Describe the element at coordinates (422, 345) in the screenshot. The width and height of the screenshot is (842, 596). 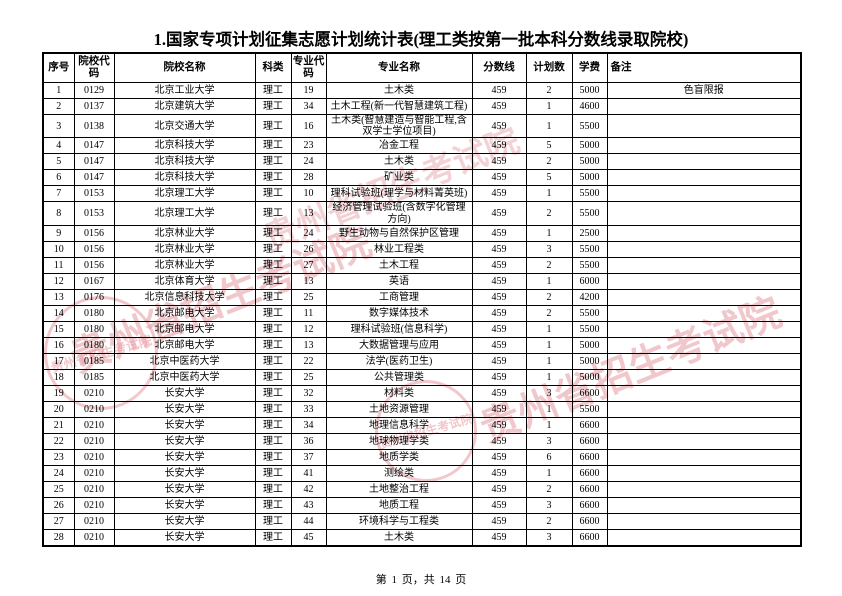
I see `table-row: 16 0180 北京邮电大学 理工 13 大数据管理与应用 459 1 5000` at that location.